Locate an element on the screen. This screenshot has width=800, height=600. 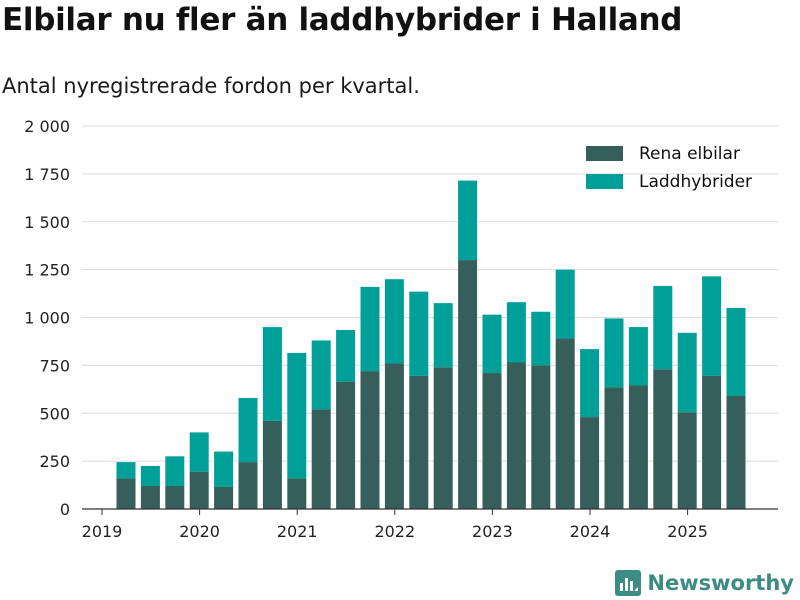
x-tick-label: 2022 is located at coordinates (394, 531).